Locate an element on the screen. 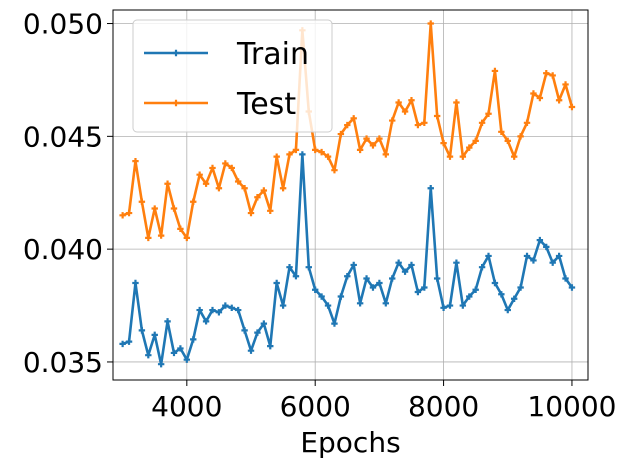 The width and height of the screenshot is (631, 470). x-tick-label: 4000 is located at coordinates (186, 406).